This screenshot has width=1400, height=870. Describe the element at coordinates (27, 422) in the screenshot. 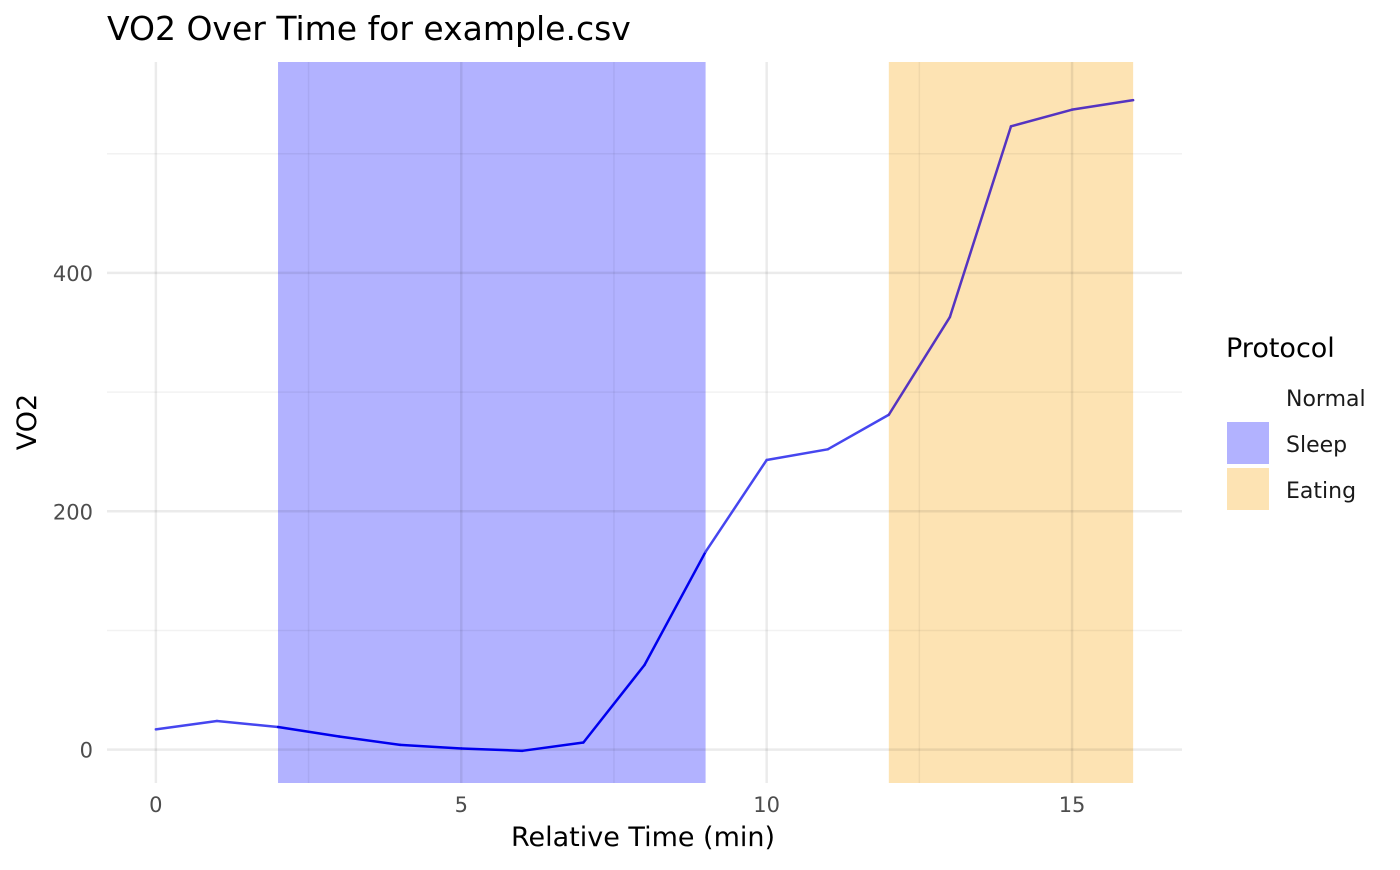

I see `y-axis-label: VO2` at that location.